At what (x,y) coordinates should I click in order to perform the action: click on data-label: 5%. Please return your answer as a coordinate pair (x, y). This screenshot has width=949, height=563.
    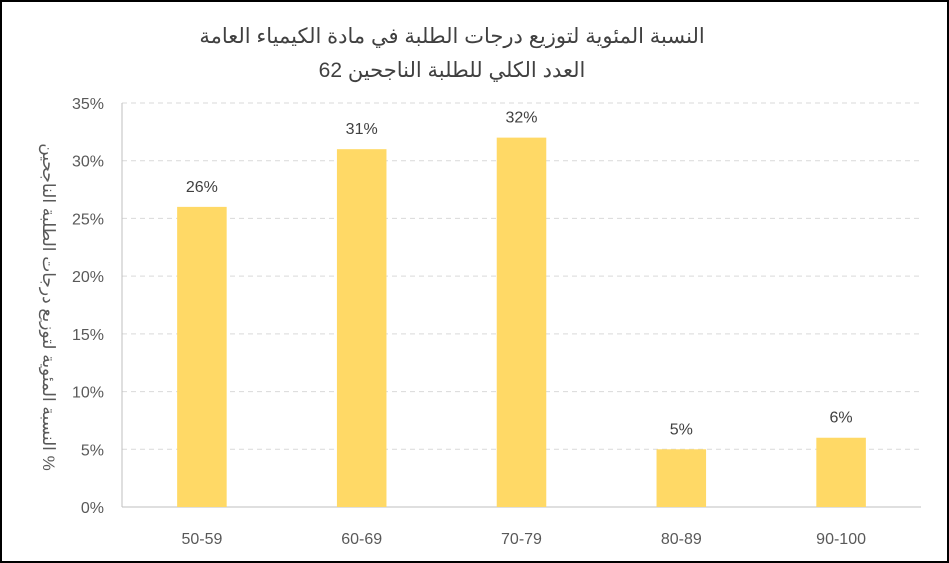
    Looking at the image, I should click on (681, 429).